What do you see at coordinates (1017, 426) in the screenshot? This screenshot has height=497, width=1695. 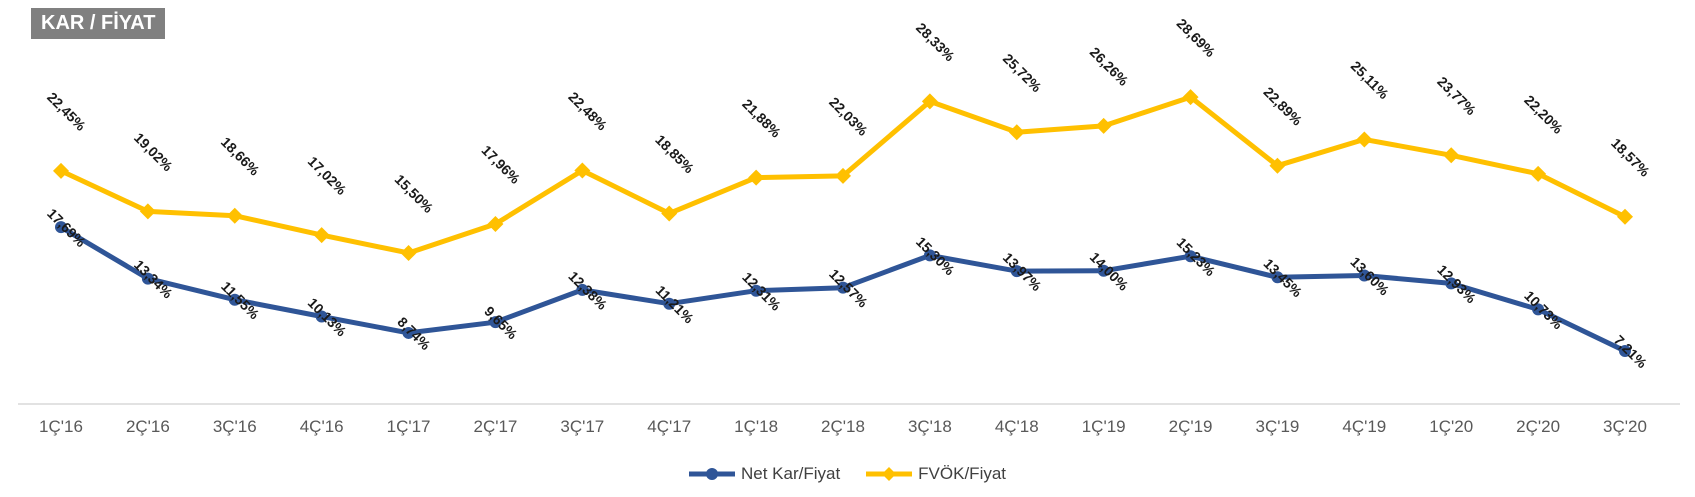 I see `x-tick-label: 4Ç'18` at bounding box center [1017, 426].